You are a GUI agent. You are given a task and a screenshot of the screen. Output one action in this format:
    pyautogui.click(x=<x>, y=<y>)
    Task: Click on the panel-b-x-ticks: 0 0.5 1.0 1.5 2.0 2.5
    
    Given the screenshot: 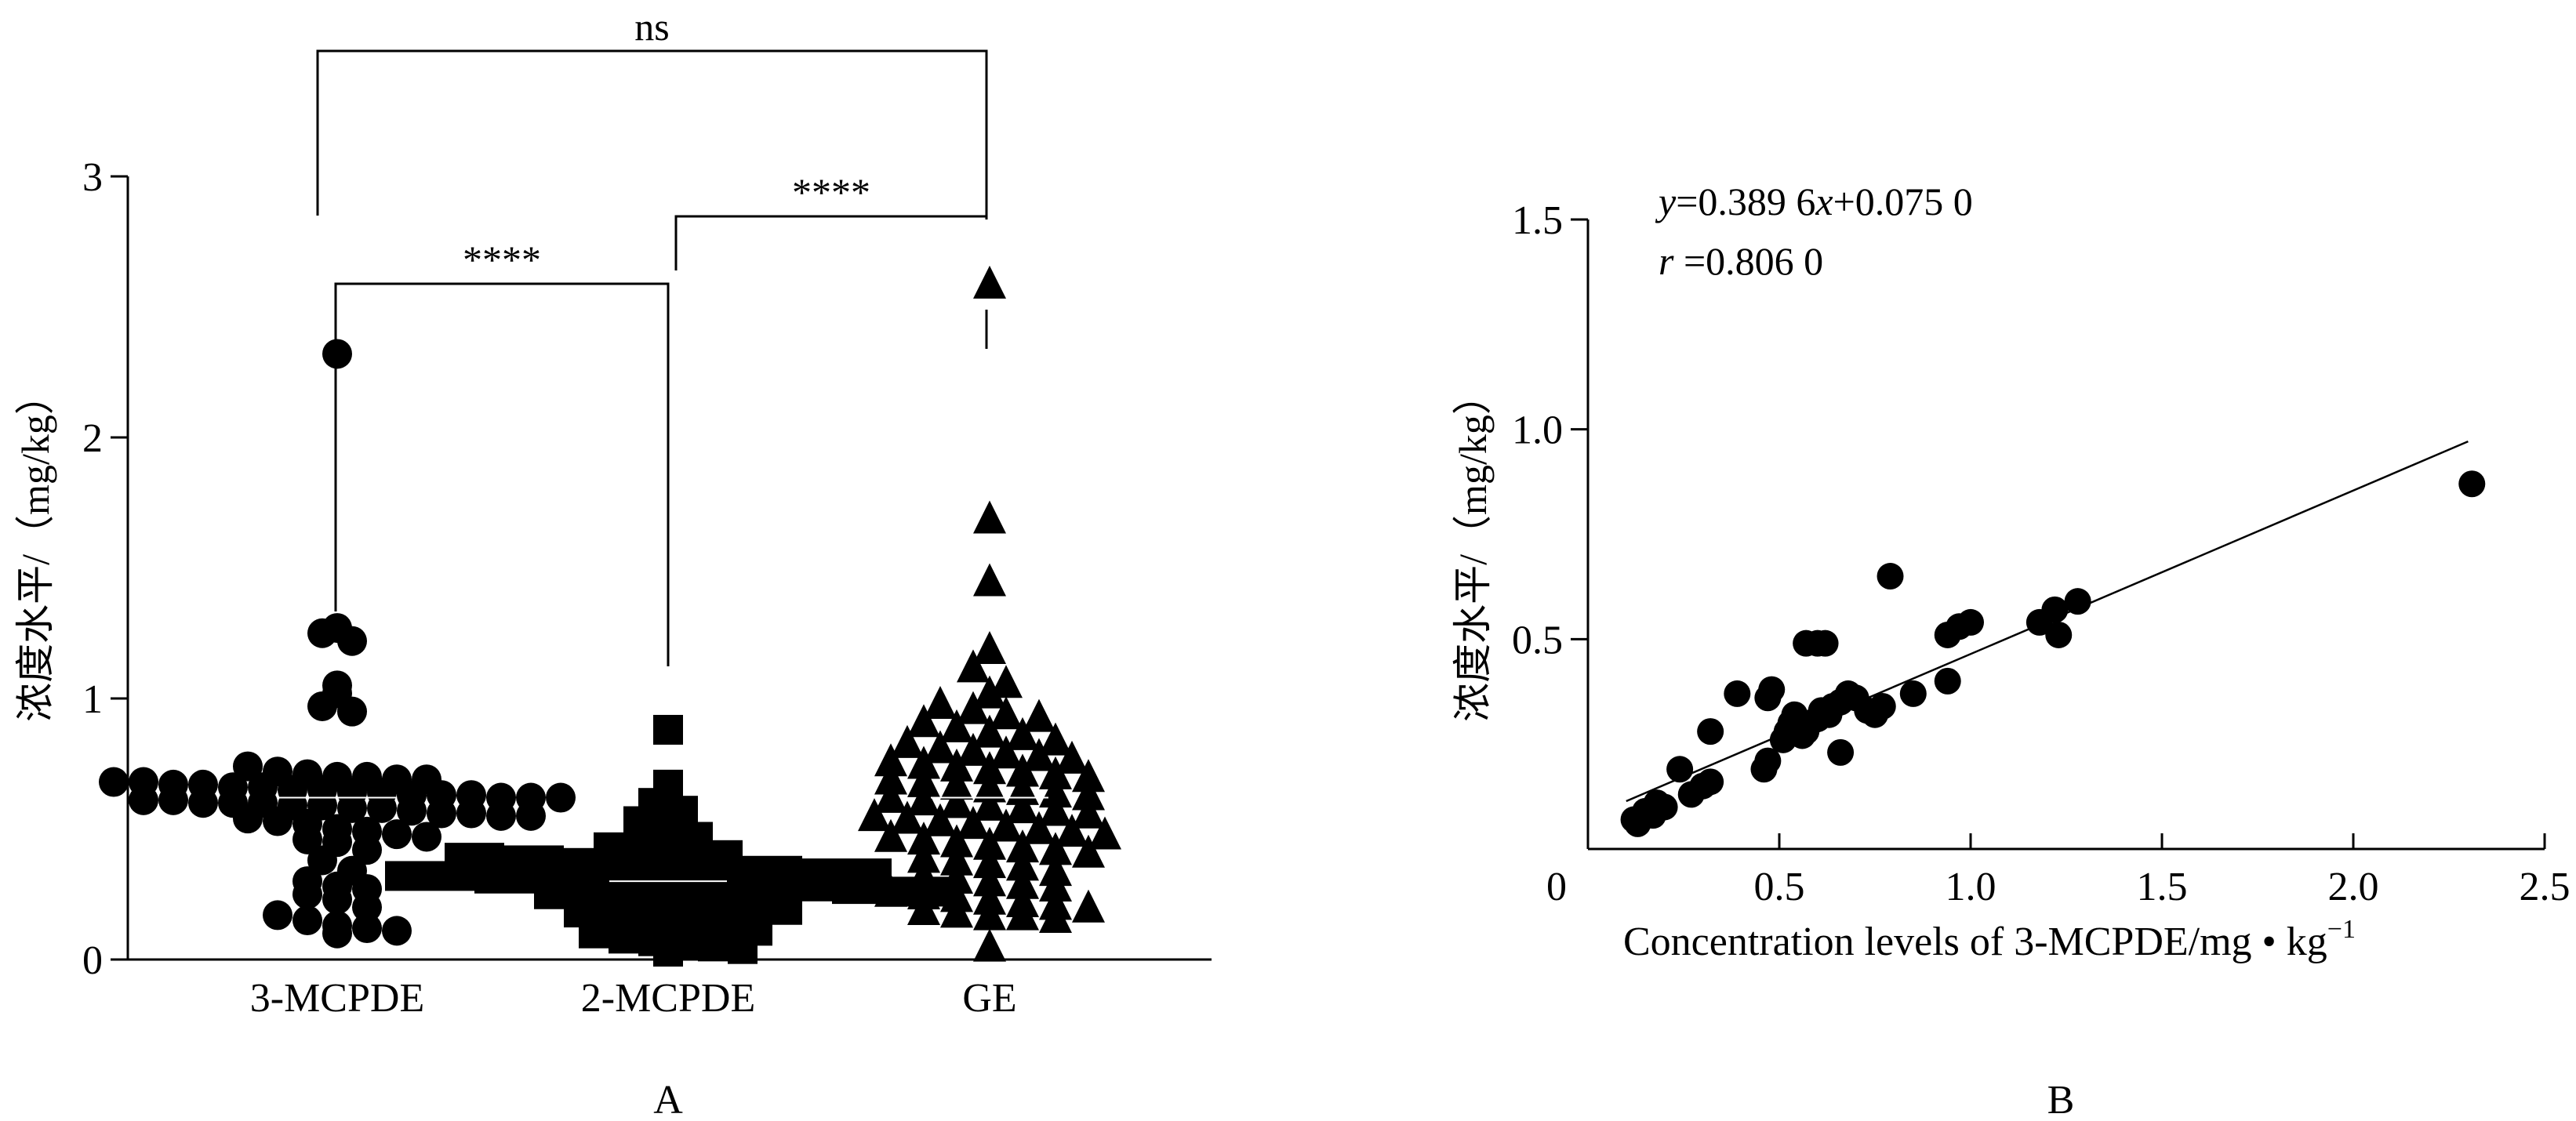 What is the action you would take?
    pyautogui.click(x=2058, y=871)
    